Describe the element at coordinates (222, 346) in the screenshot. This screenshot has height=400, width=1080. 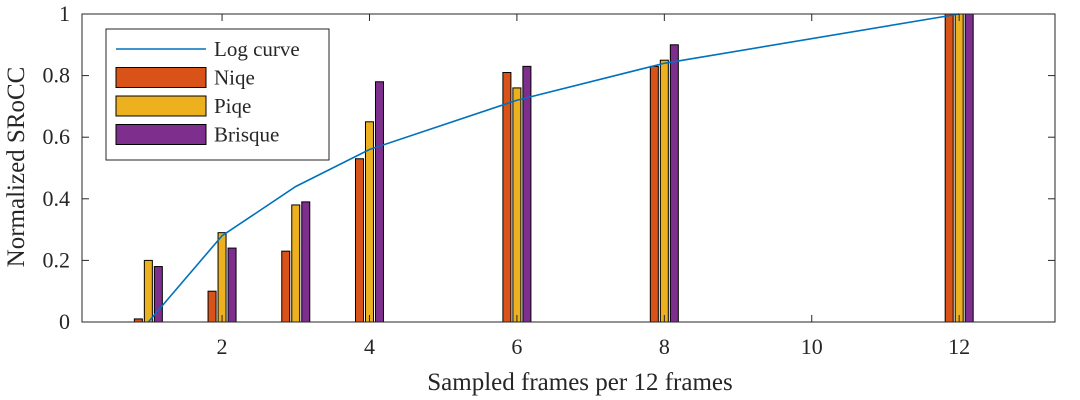
I see `x-tick-label: 2` at that location.